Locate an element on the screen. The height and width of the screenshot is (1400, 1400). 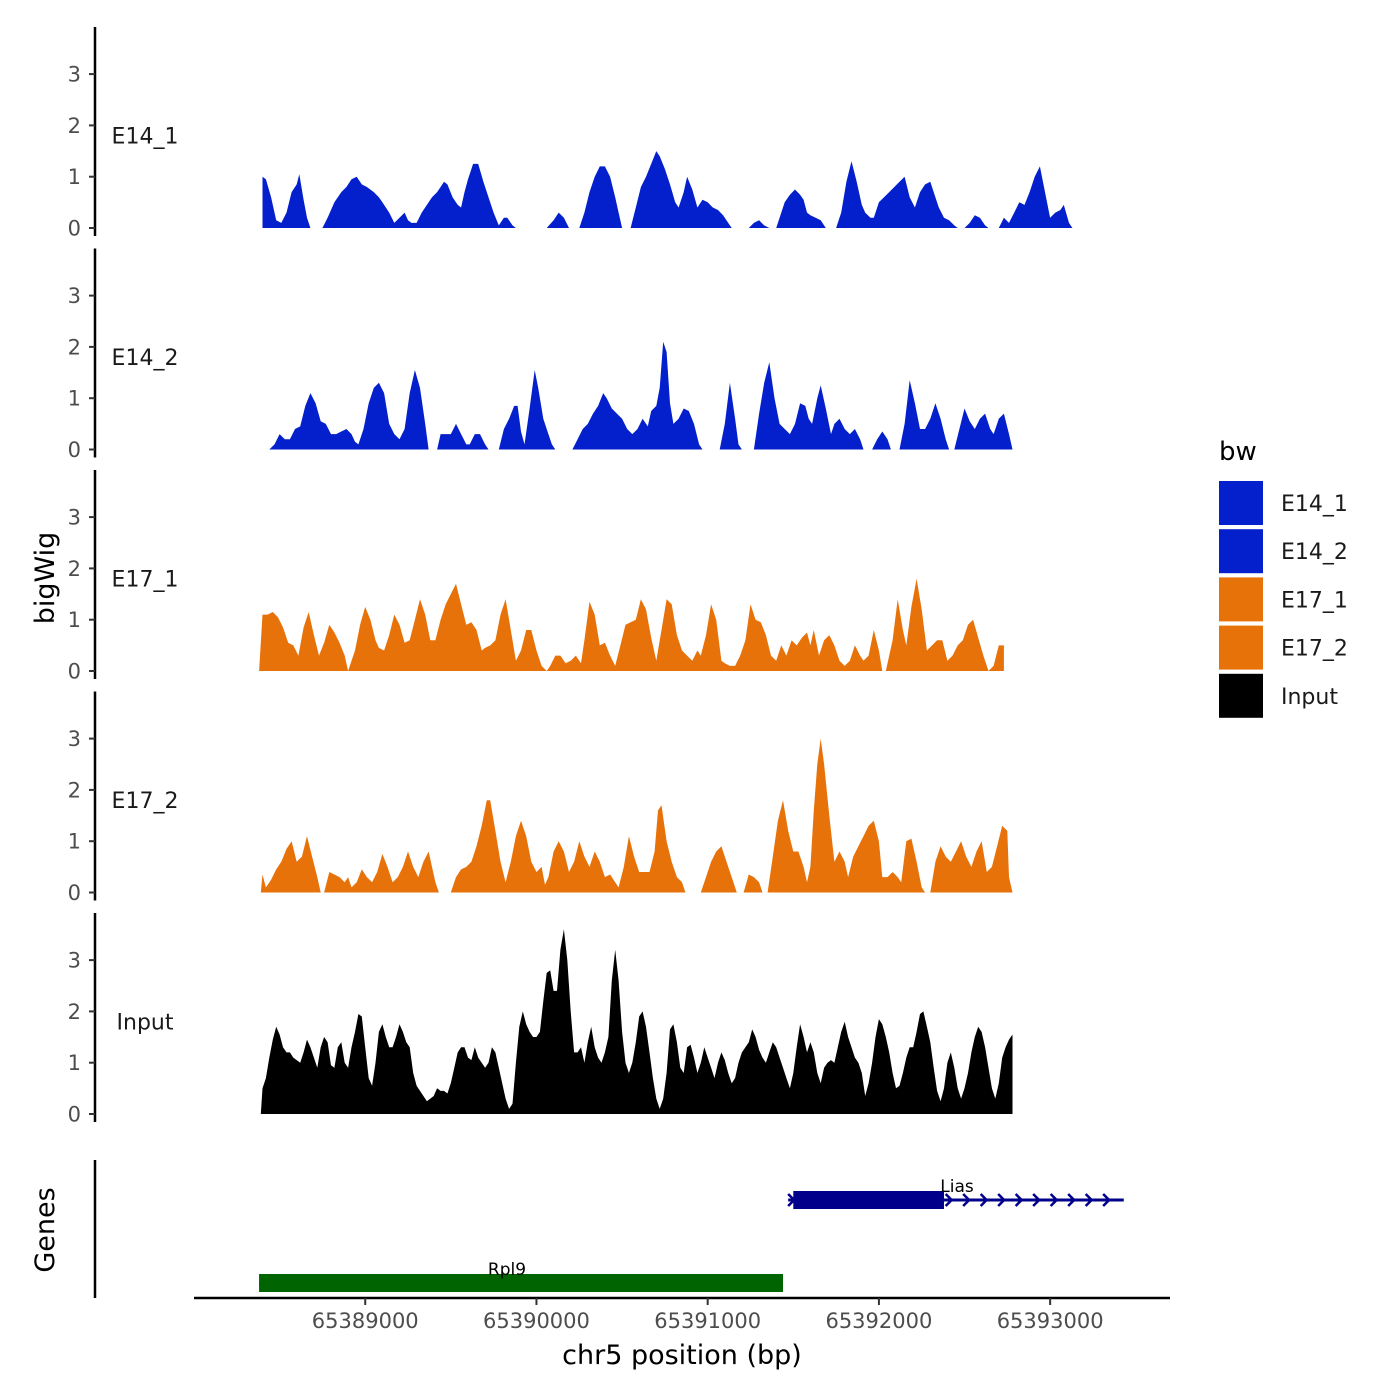
genes-axis-title: Genes is located at coordinates (45, 1229).